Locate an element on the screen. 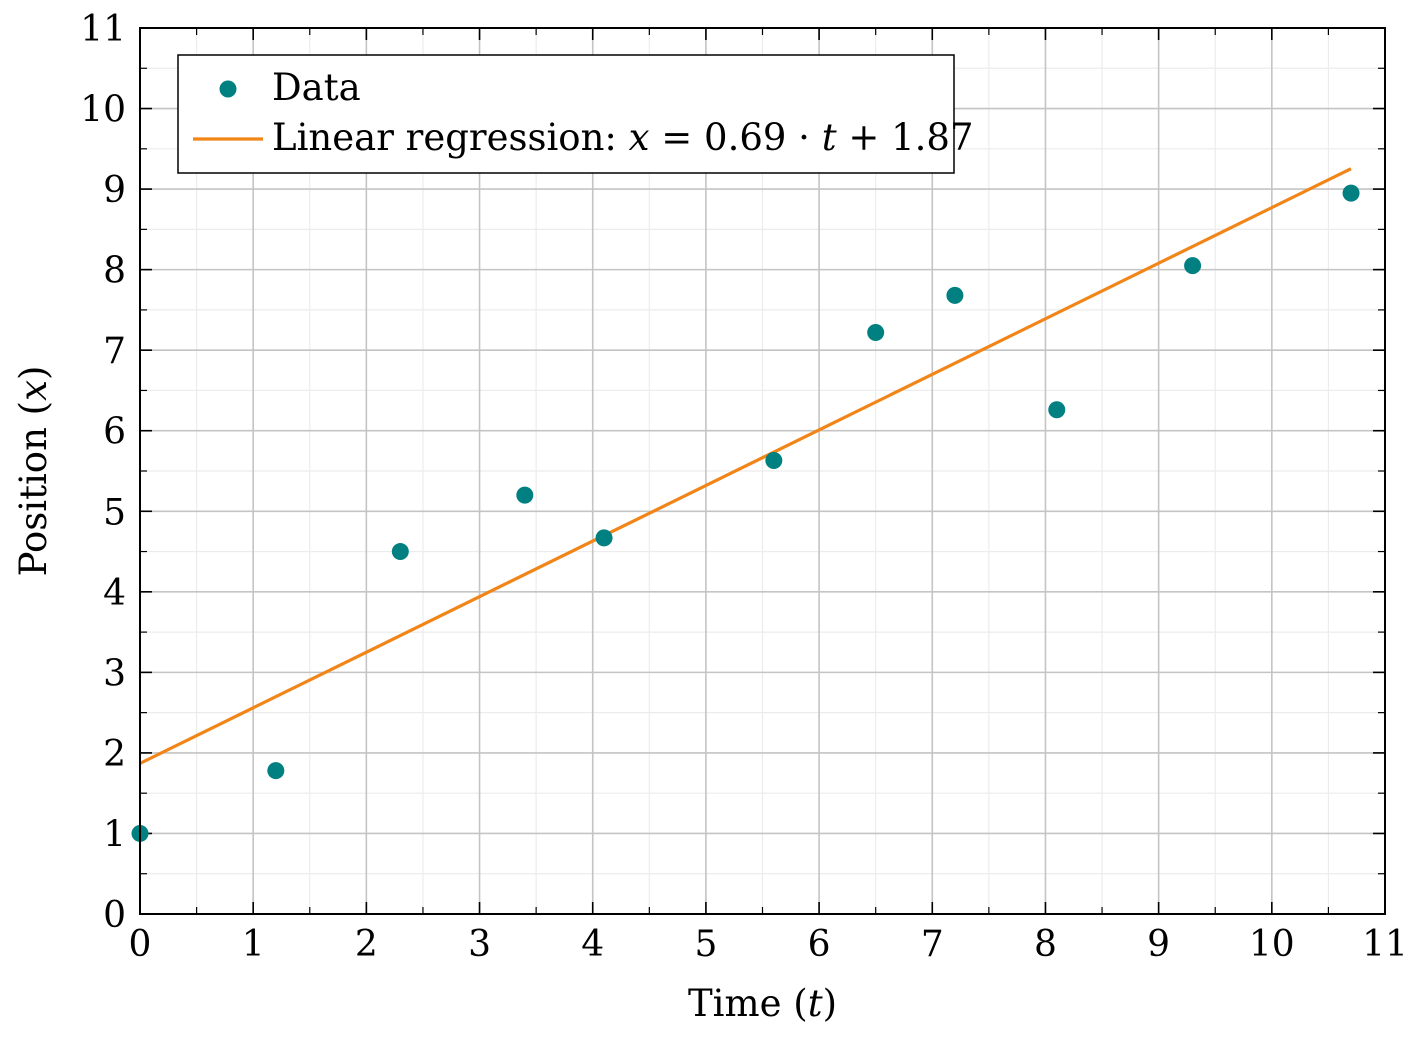 This screenshot has width=1420, height=1040. y-tick-label: 0 is located at coordinates (114, 915).